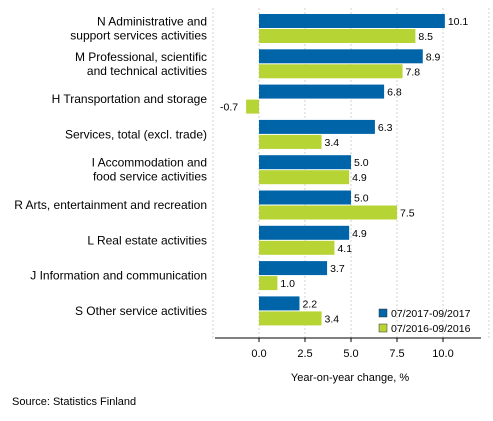 This screenshot has width=493, height=421. Describe the element at coordinates (150, 177) in the screenshot. I see `category-label: food service activities` at that location.